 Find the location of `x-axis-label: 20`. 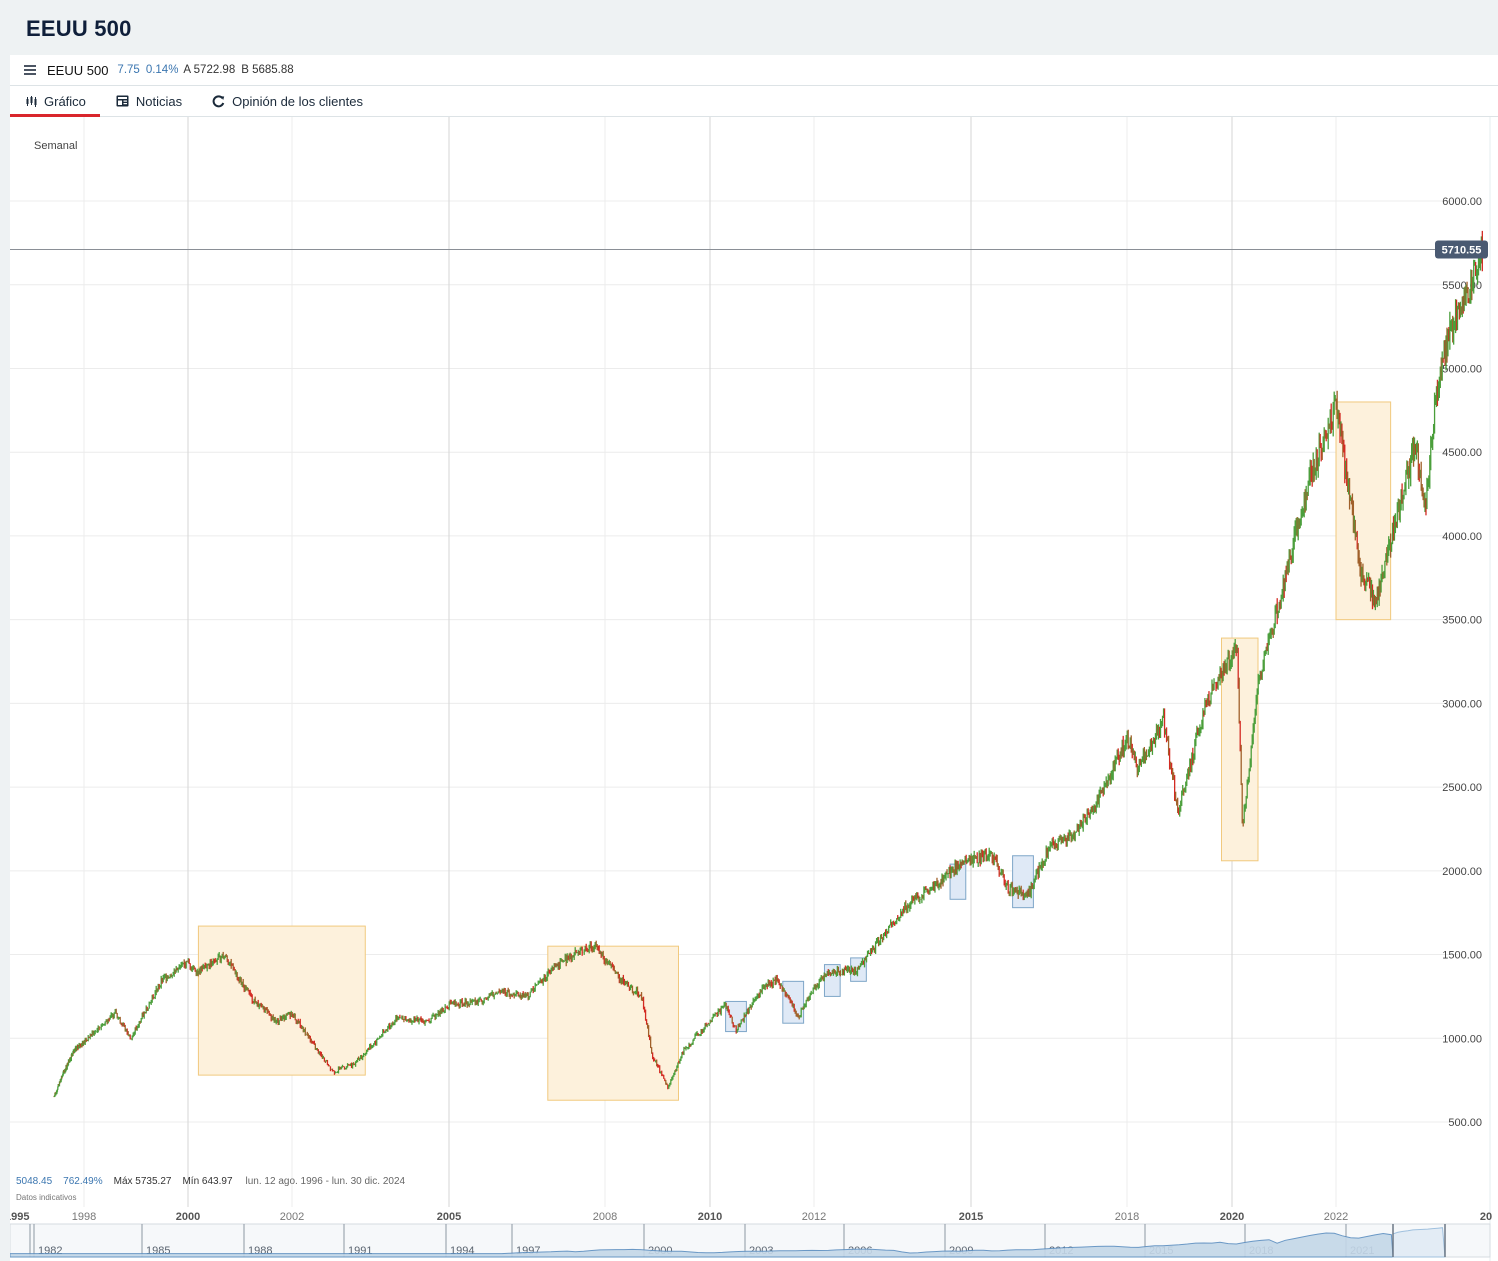

x-axis-label: 20 is located at coordinates (1486, 1217).